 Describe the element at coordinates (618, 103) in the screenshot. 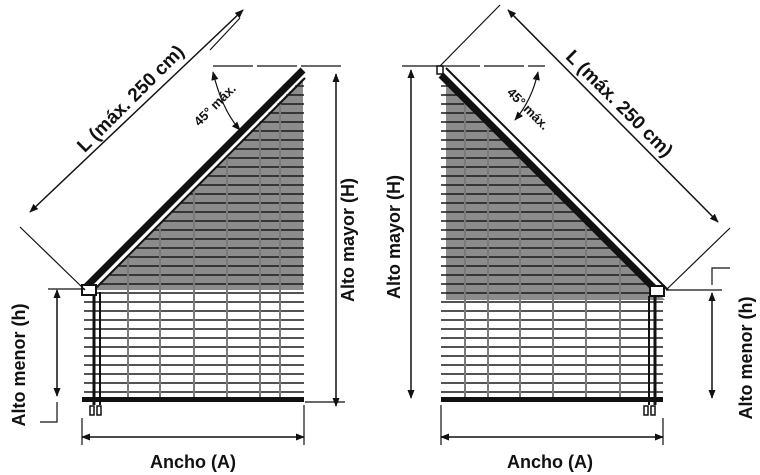

I see `right-length-label: L (máx. 250 cm)` at that location.